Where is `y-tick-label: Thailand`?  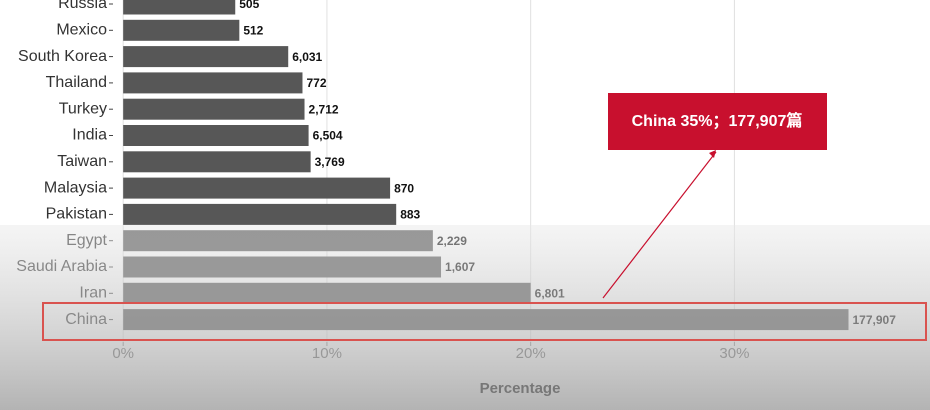 y-tick-label: Thailand is located at coordinates (76, 82).